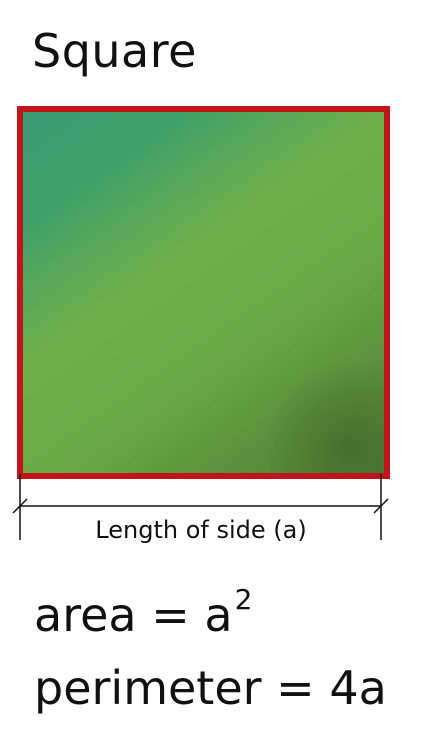  What do you see at coordinates (201, 530) in the screenshot?
I see `side-length-label: Length of side (a)` at bounding box center [201, 530].